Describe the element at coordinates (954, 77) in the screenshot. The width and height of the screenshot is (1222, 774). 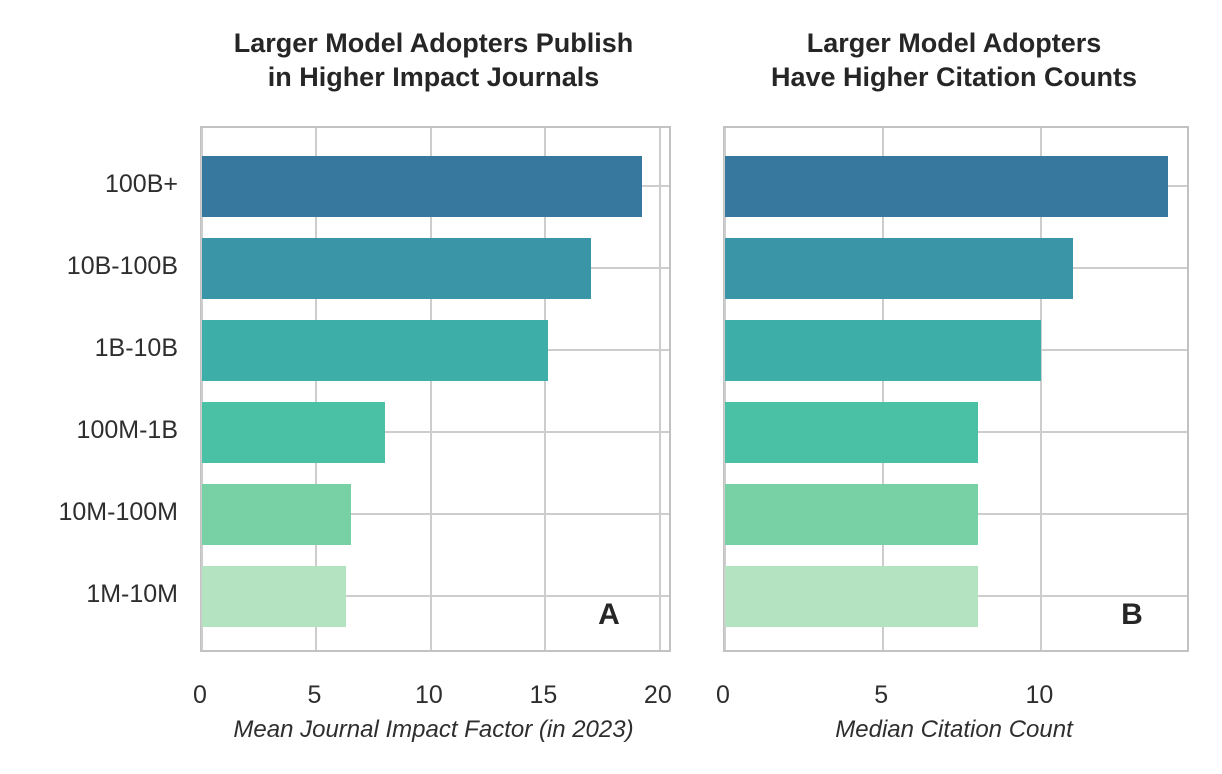
I see `panel-b-title-line2: Have Higher Citation Counts` at that location.